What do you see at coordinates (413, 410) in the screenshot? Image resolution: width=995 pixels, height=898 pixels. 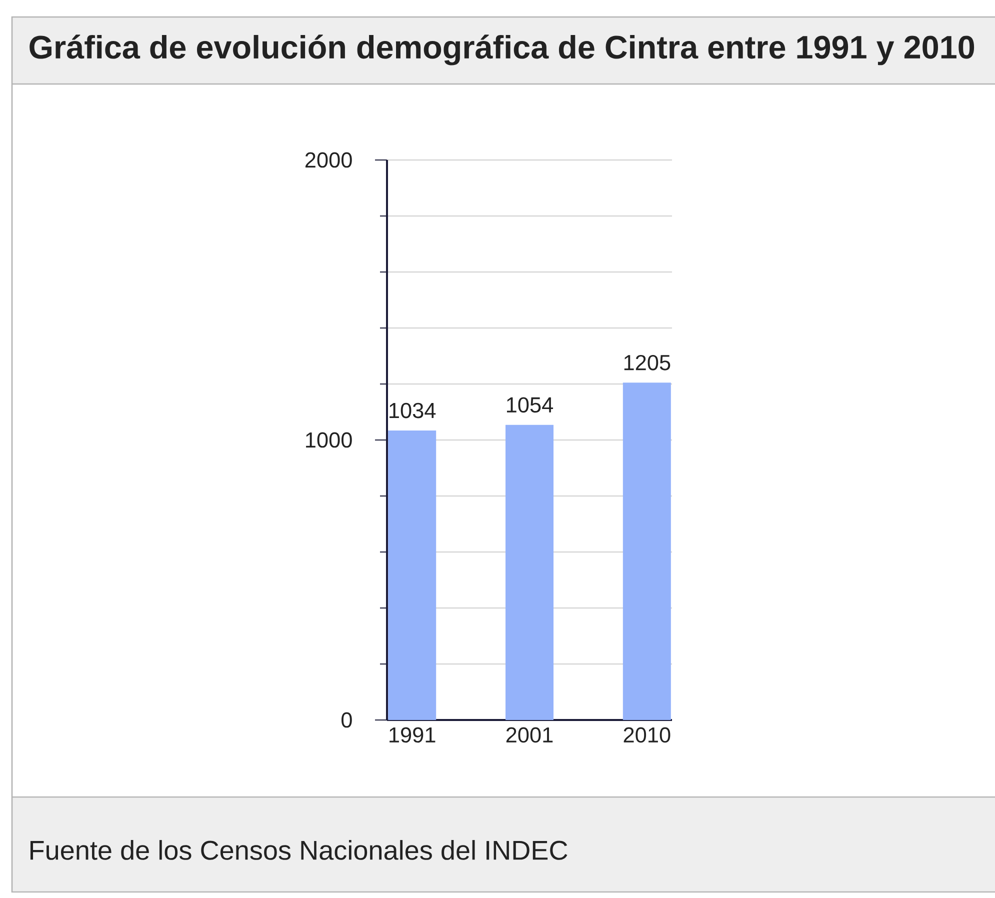 I see `data-label: 1034` at bounding box center [413, 410].